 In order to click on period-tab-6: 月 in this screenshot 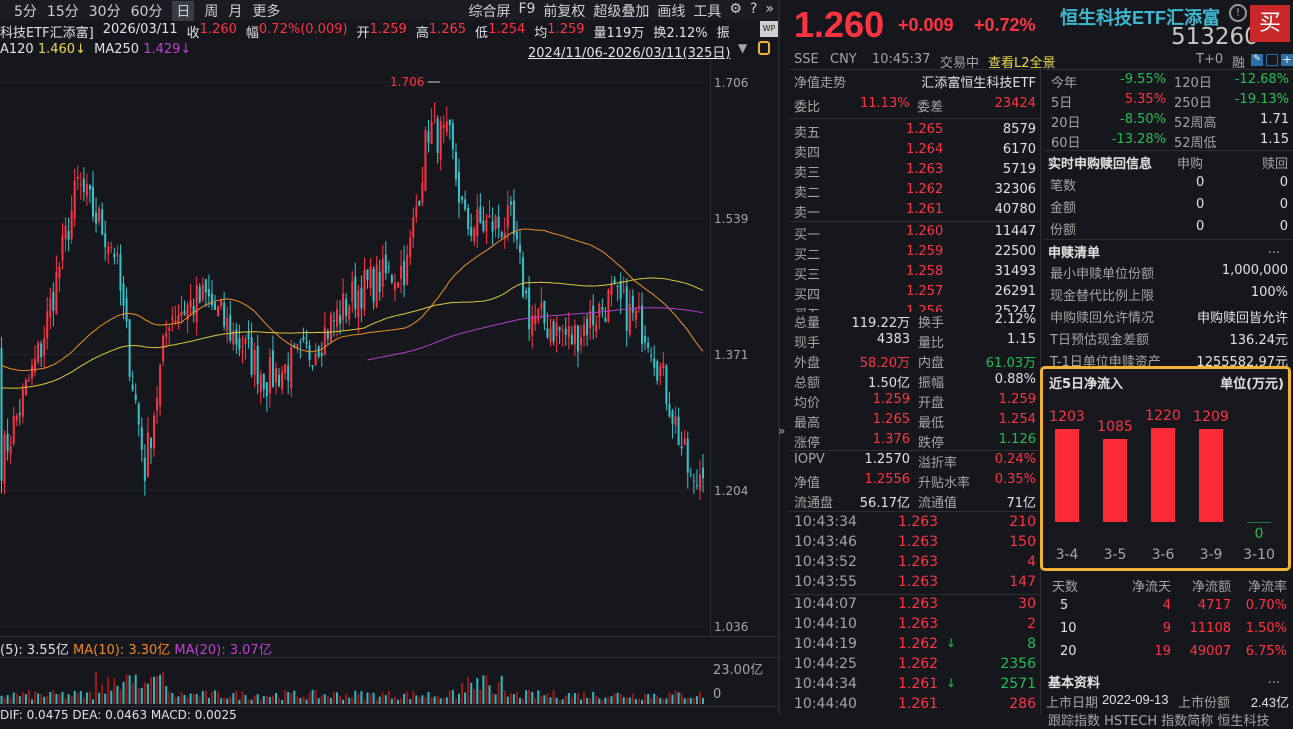, I will do `click(235, 12)`.